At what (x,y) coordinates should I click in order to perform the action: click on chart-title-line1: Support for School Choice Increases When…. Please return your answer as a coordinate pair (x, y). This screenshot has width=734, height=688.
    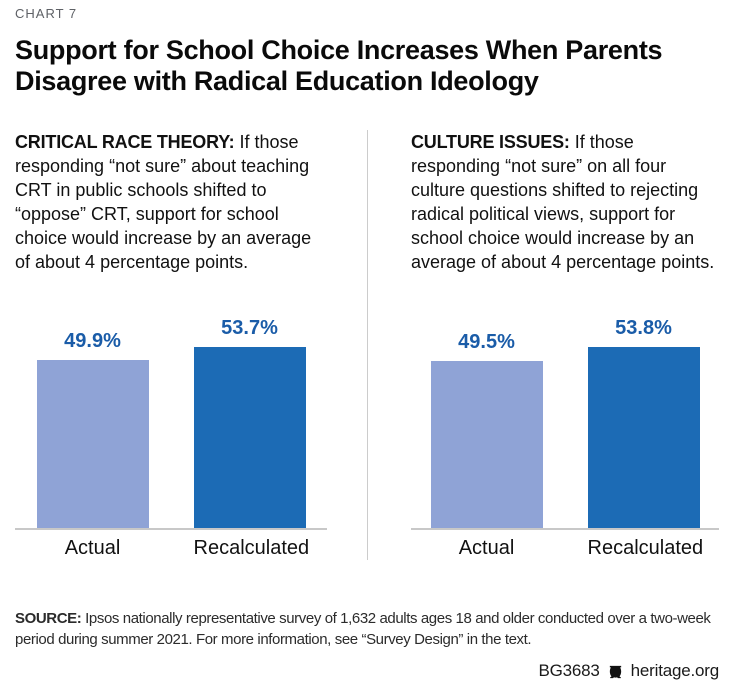
    Looking at the image, I should click on (339, 50).